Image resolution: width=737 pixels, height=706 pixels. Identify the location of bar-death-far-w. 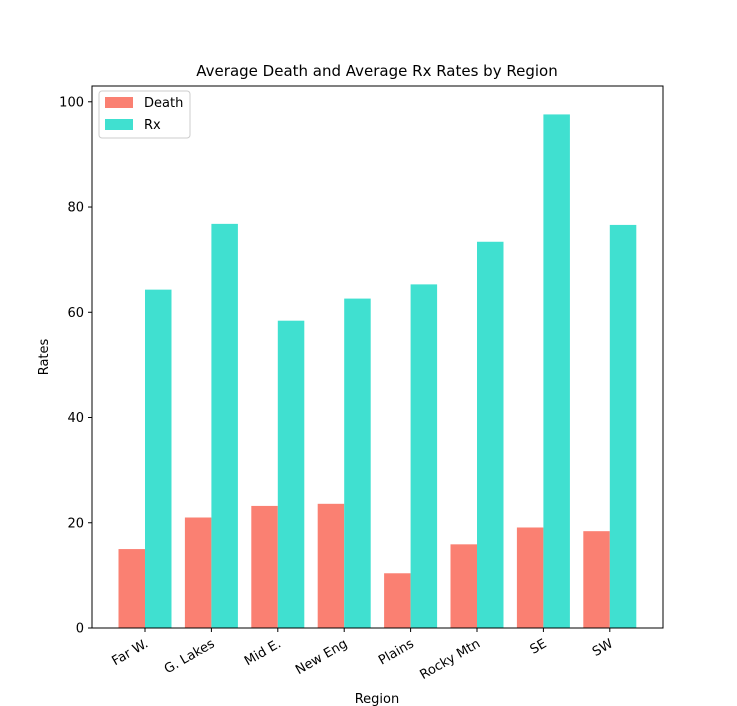
(131, 588).